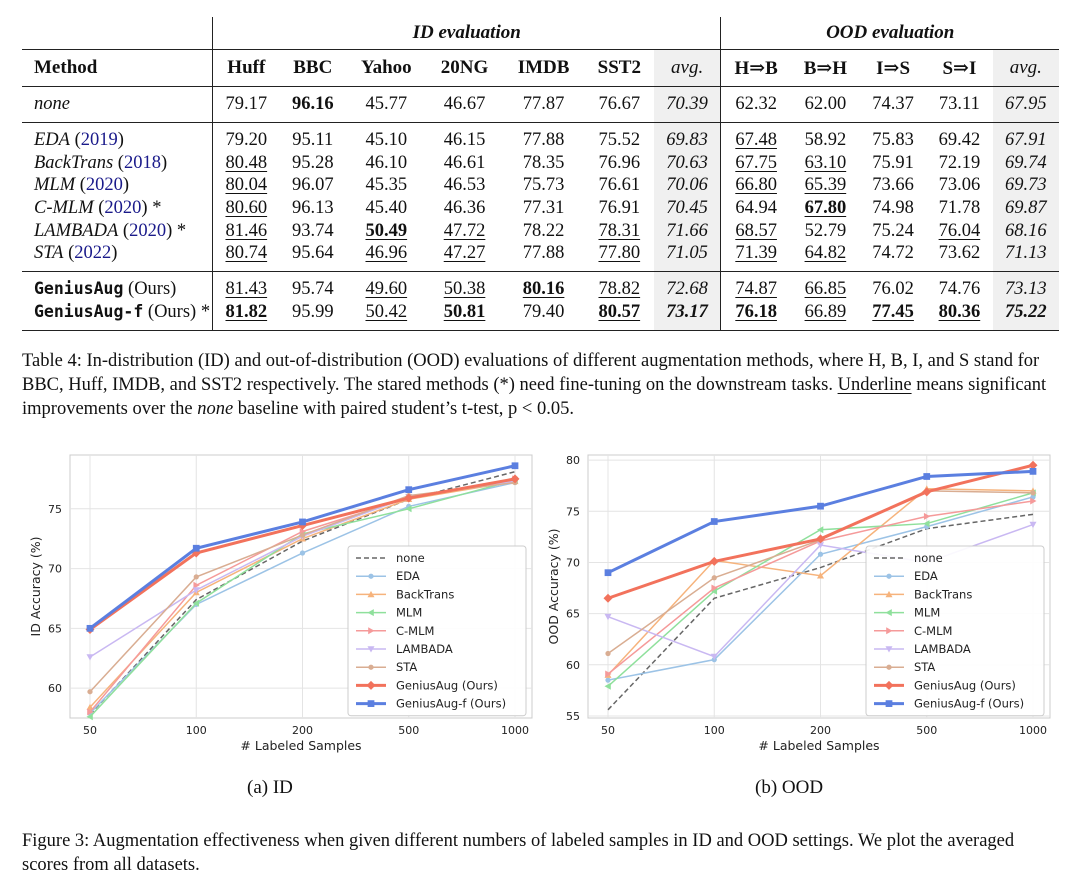  I want to click on column-header: Yahoo, so click(386, 68).